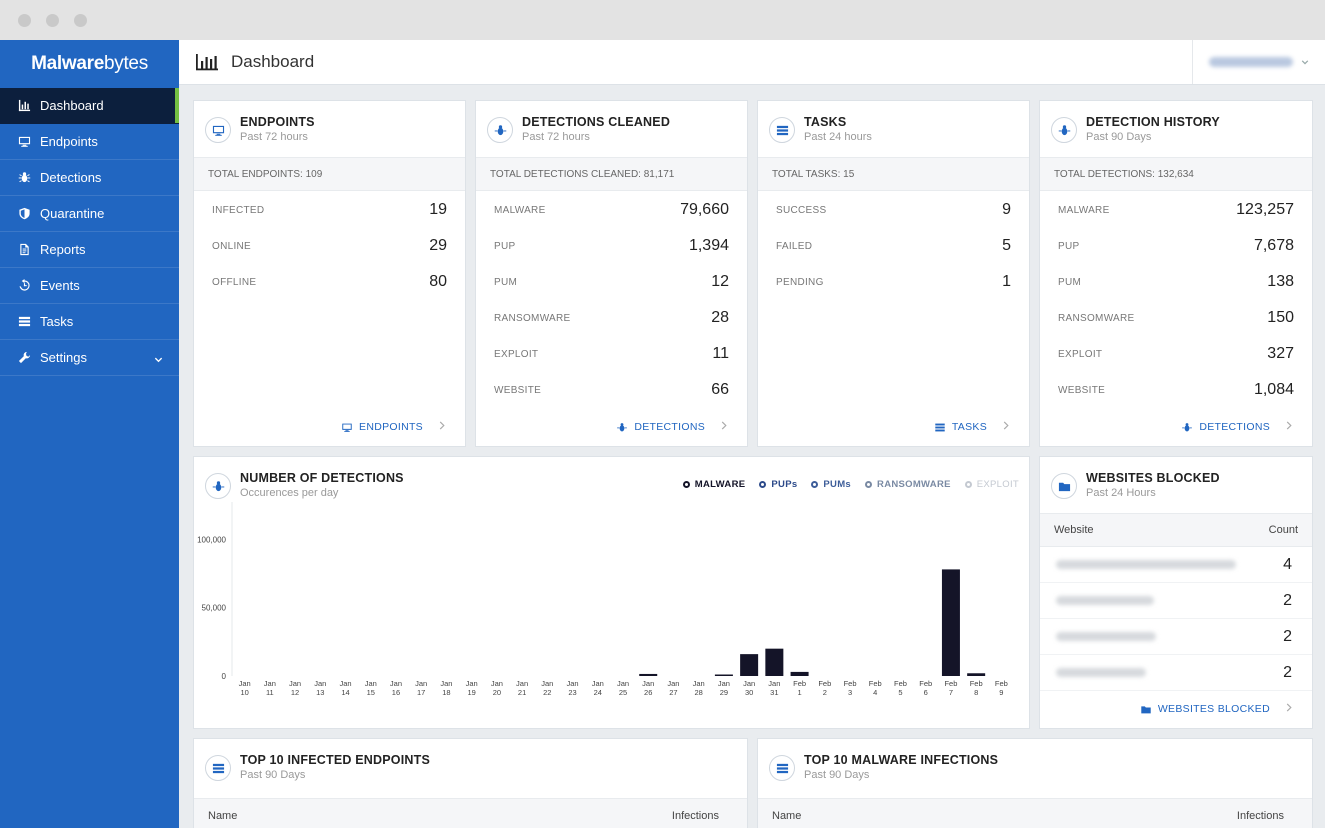  Describe the element at coordinates (1283, 530) in the screenshot. I see `column-header-count: Count` at that location.